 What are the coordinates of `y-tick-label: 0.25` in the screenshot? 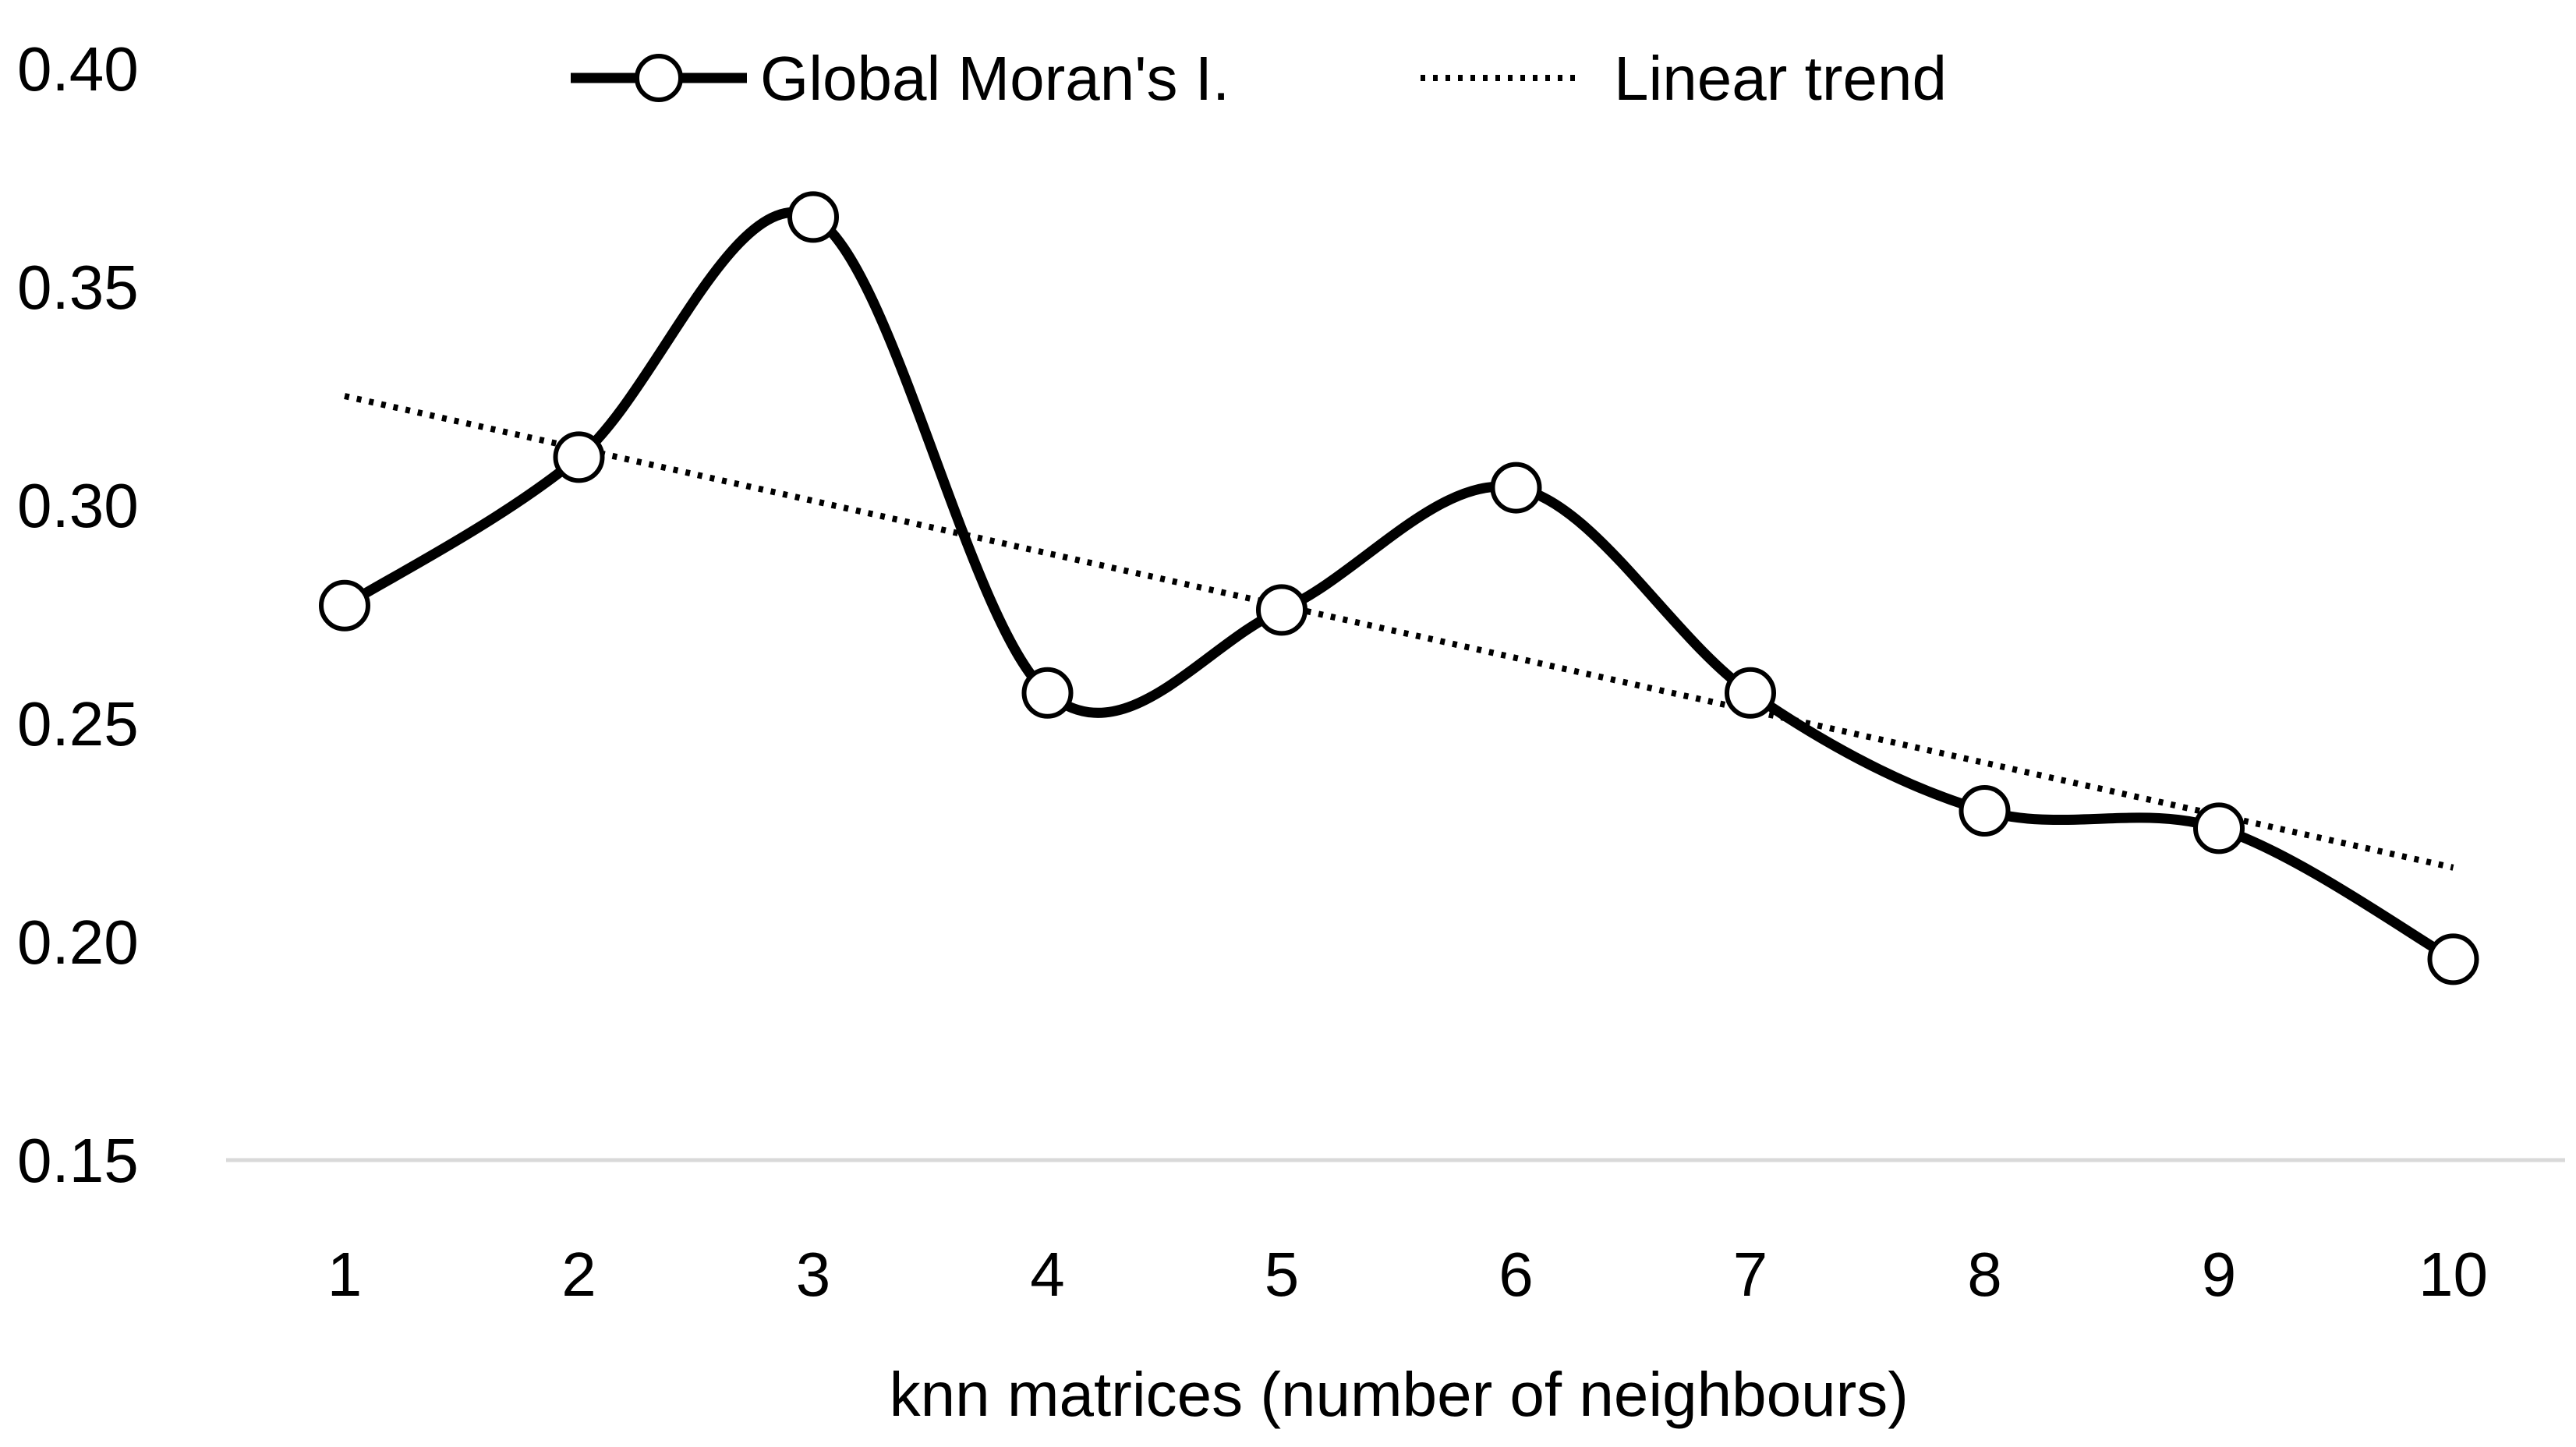 It's located at (78, 724).